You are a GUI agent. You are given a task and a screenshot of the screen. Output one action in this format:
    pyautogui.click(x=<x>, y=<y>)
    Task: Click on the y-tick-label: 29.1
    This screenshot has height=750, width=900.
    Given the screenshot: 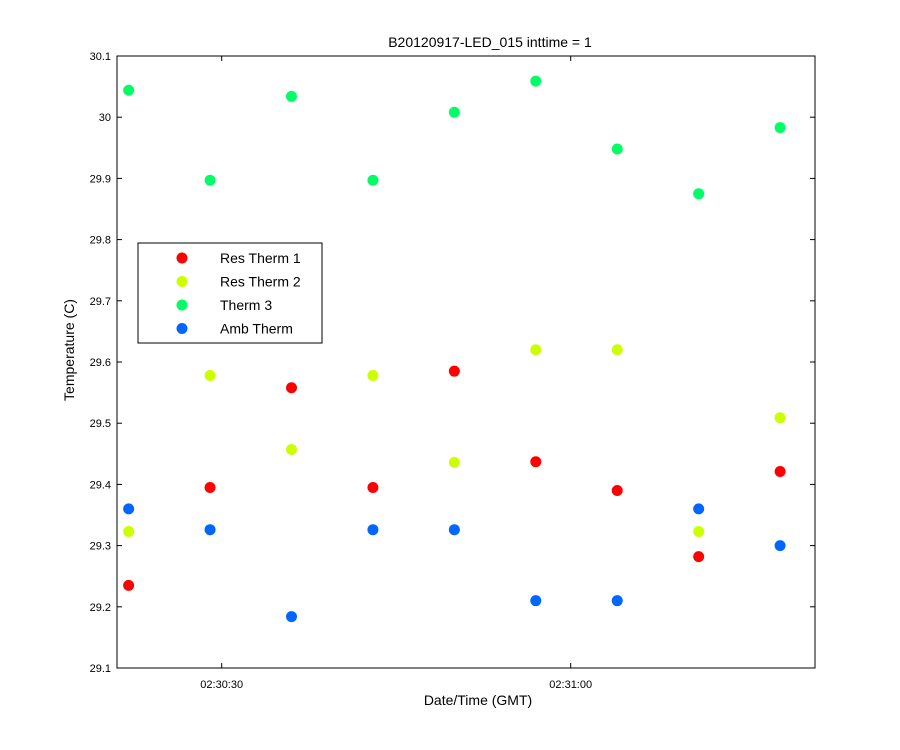 What is the action you would take?
    pyautogui.click(x=100, y=669)
    